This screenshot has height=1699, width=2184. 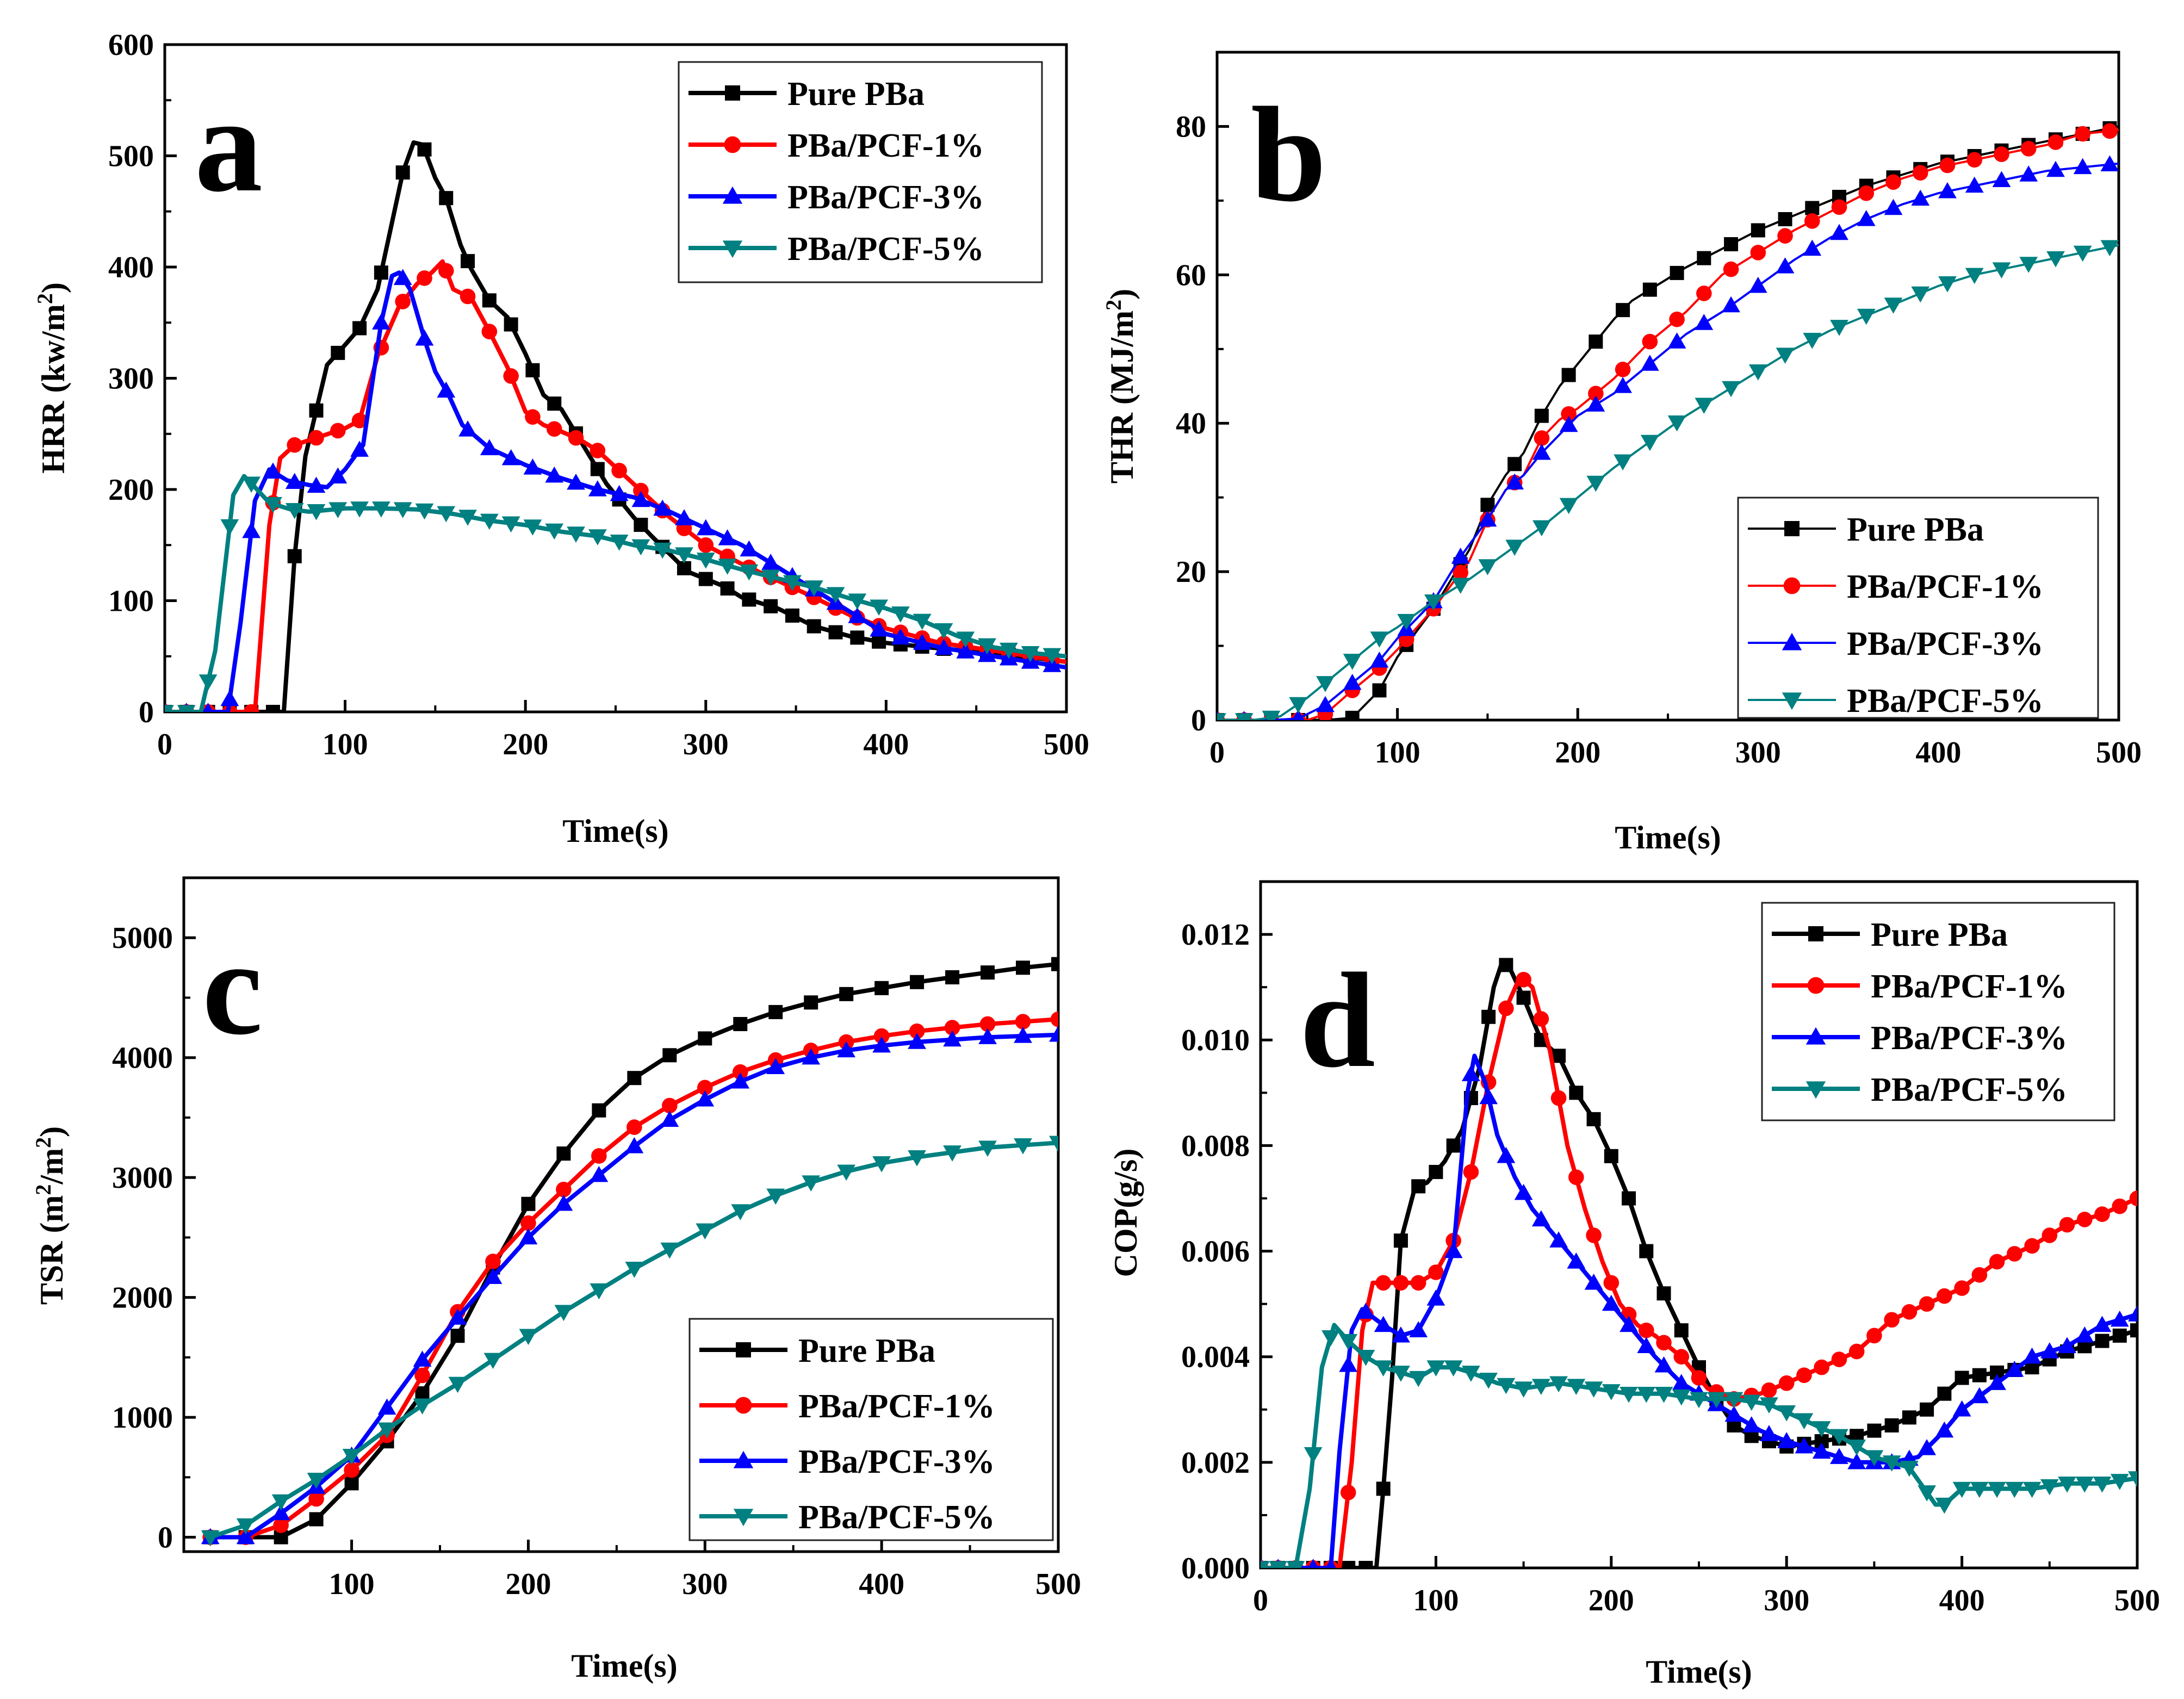 What do you see at coordinates (131, 601) in the screenshot?
I see `y-tick-label: 100` at bounding box center [131, 601].